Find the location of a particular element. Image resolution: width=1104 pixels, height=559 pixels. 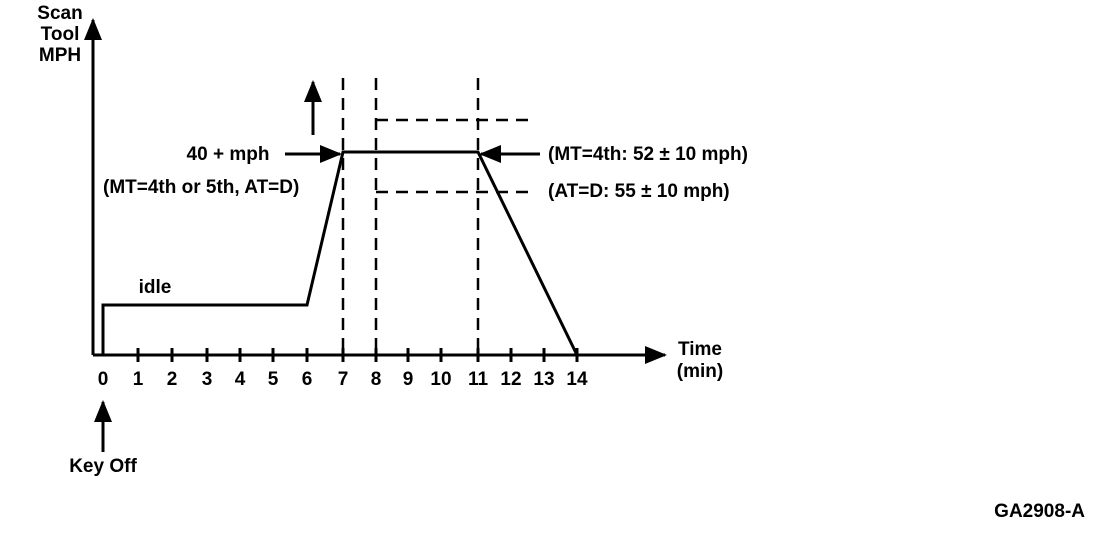

annotation: 40 + mph is located at coordinates (228, 154).